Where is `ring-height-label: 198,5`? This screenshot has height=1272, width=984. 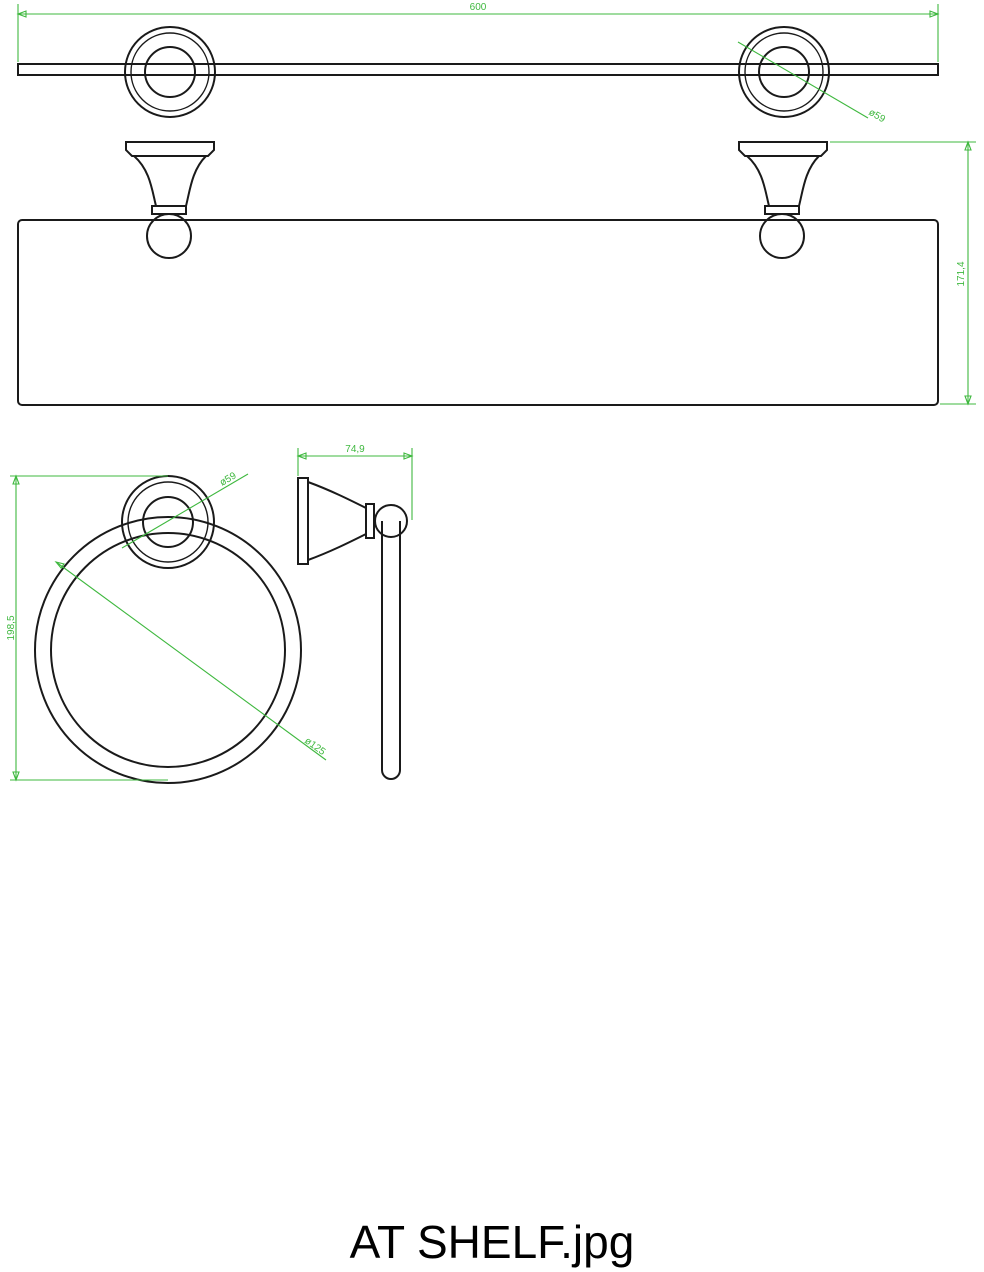
ring-height-label: 198,5 is located at coordinates (11, 627).